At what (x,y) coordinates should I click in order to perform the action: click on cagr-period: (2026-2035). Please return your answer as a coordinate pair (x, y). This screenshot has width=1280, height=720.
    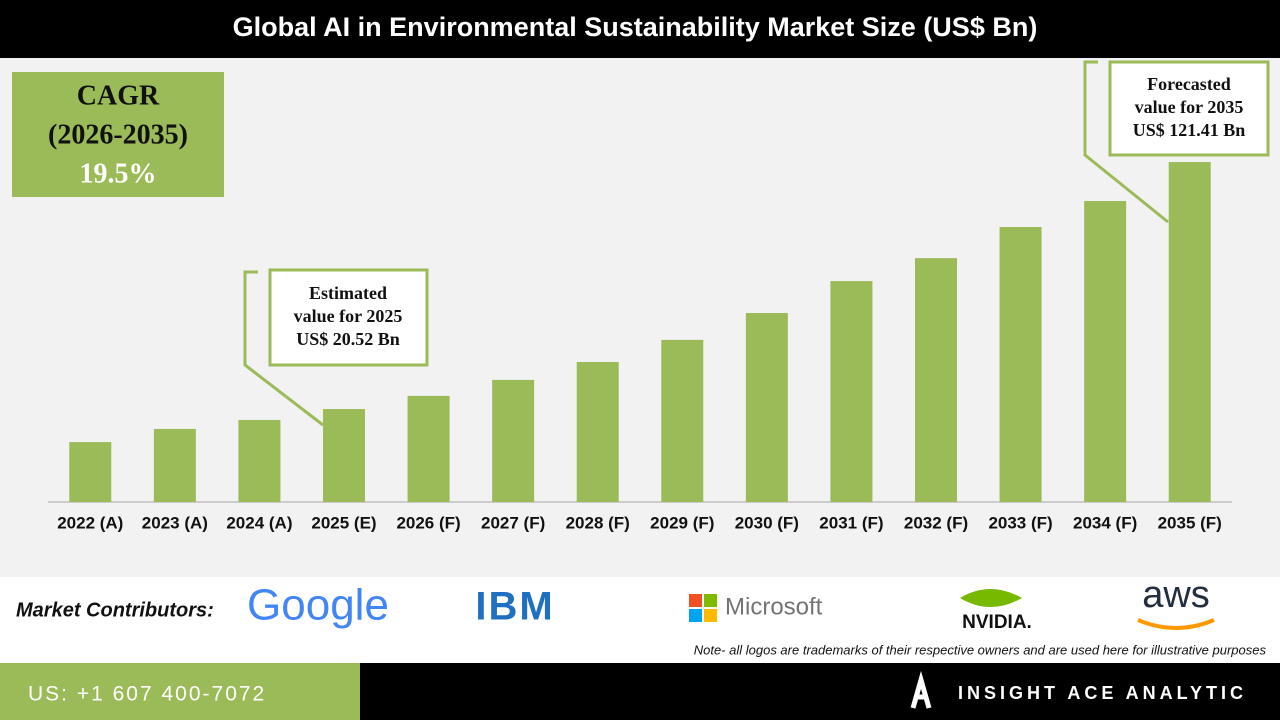
    Looking at the image, I should click on (118, 134).